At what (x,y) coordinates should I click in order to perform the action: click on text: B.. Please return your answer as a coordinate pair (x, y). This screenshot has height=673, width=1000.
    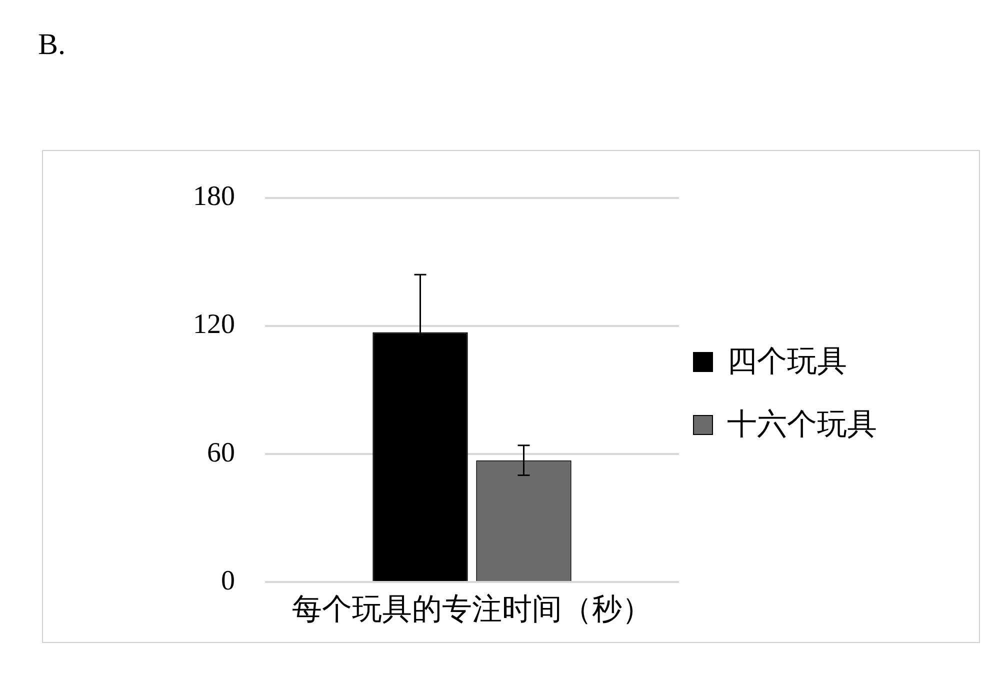
    Looking at the image, I should click on (52, 45).